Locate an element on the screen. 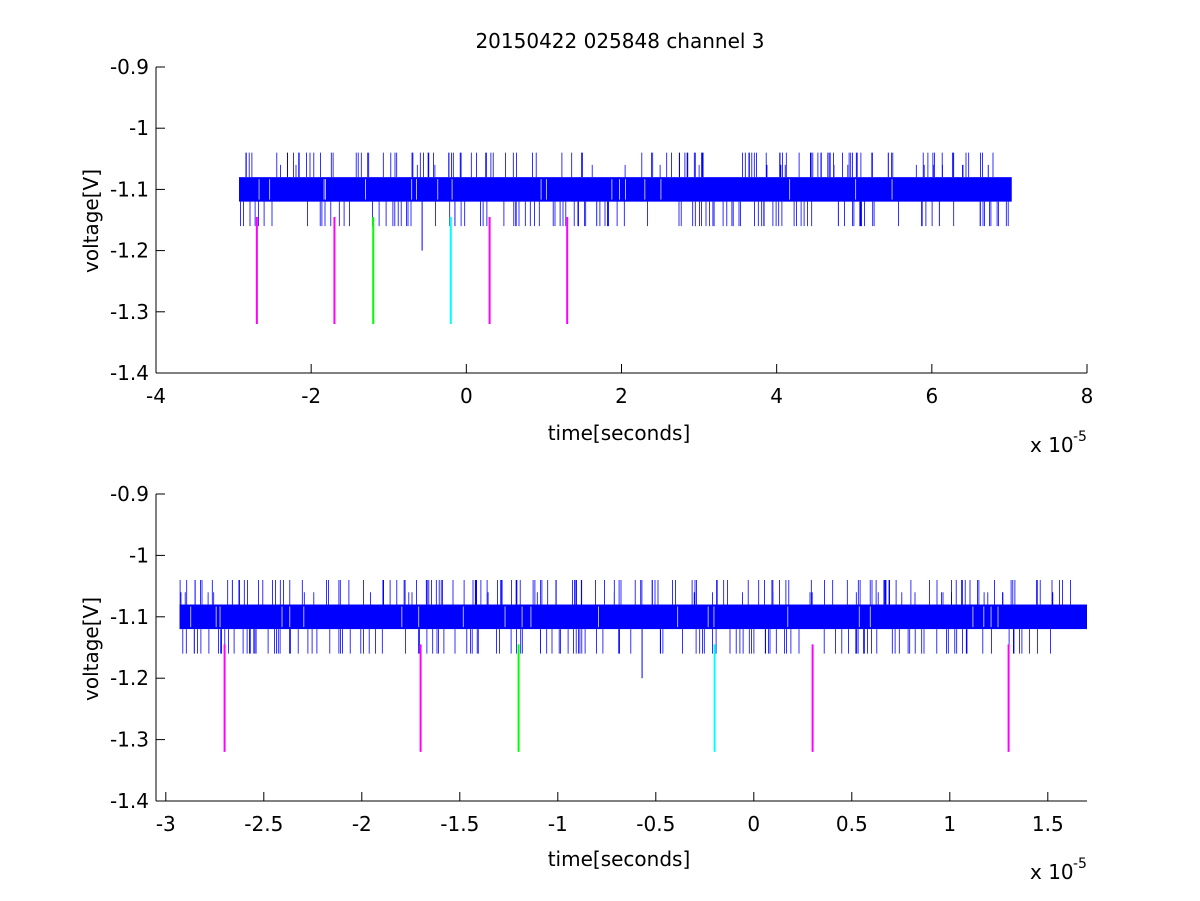  signal-band is located at coordinates (633, 617).